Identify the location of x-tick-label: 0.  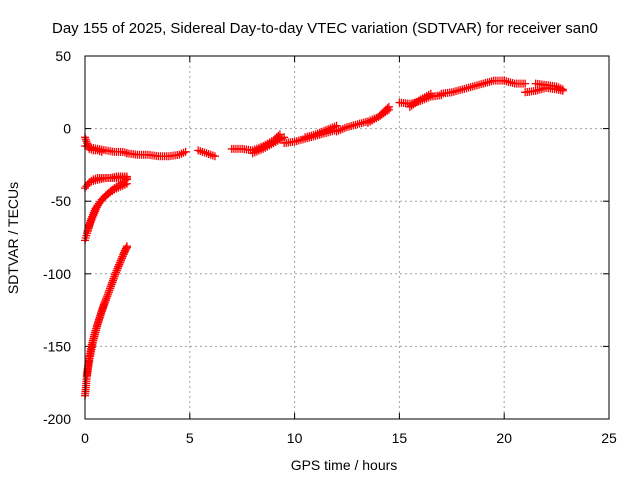
(85, 438).